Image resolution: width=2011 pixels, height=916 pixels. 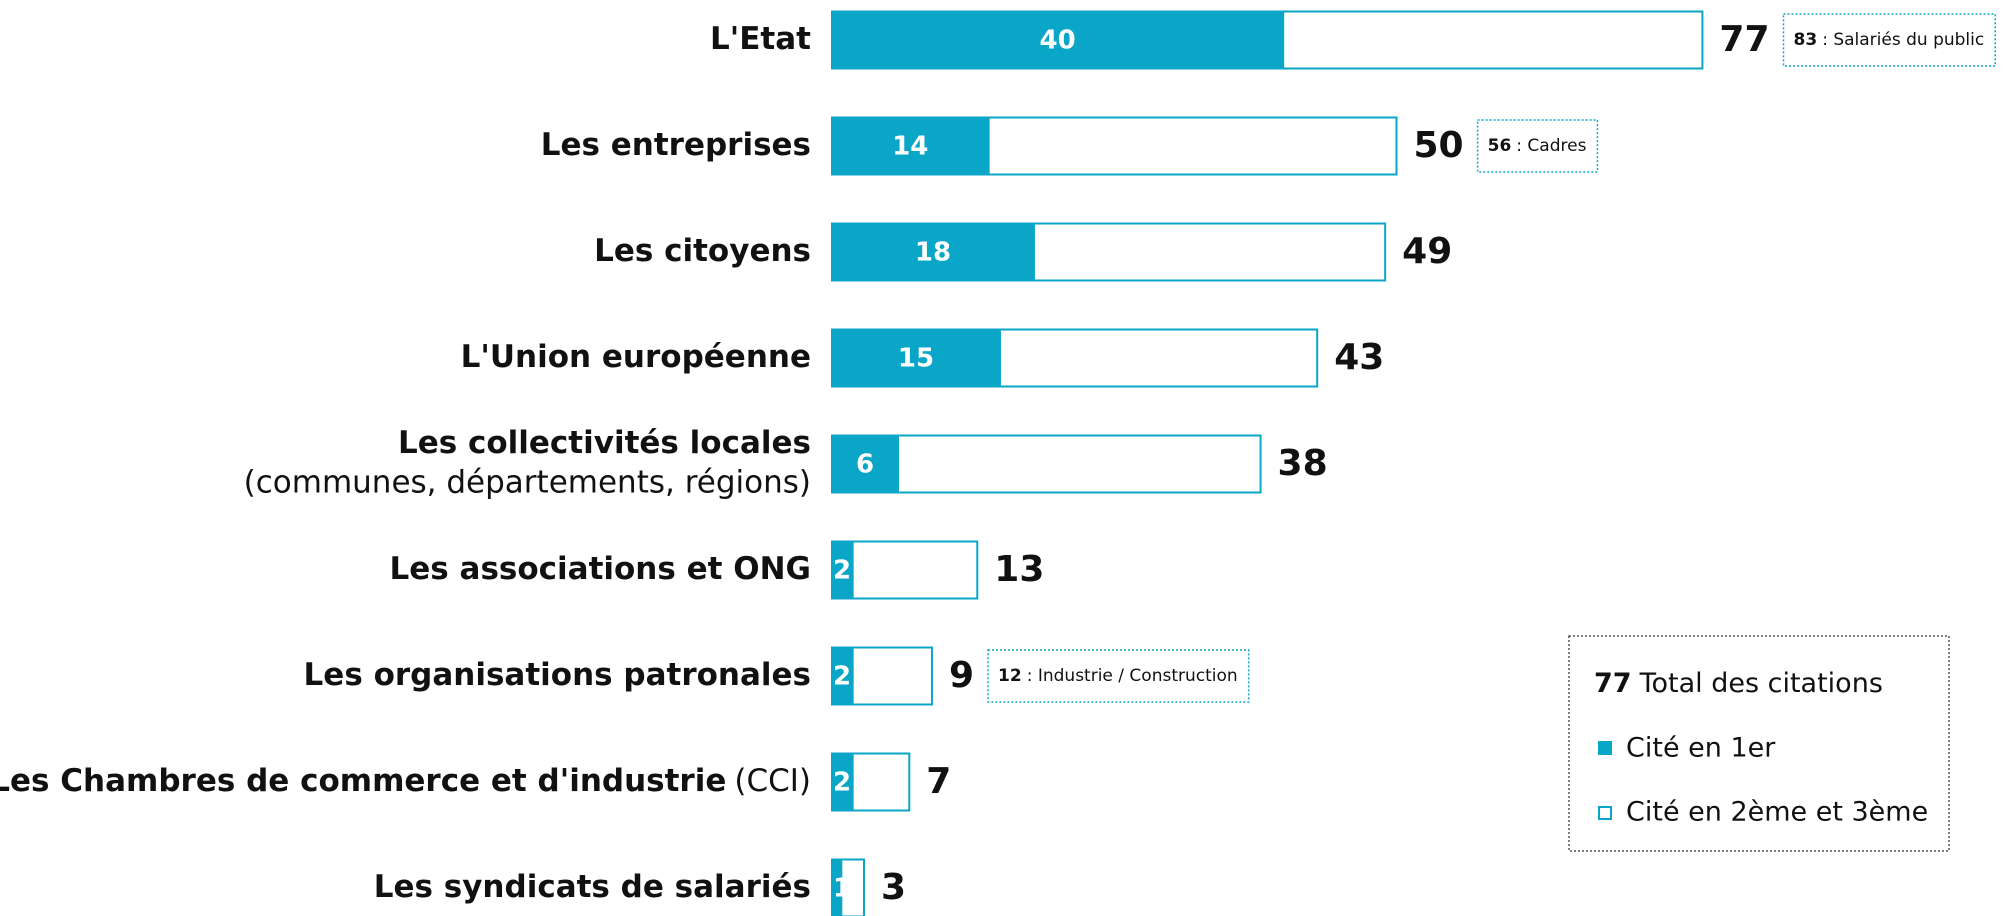 I want to click on category-label: L'Etat, so click(x=760, y=39).